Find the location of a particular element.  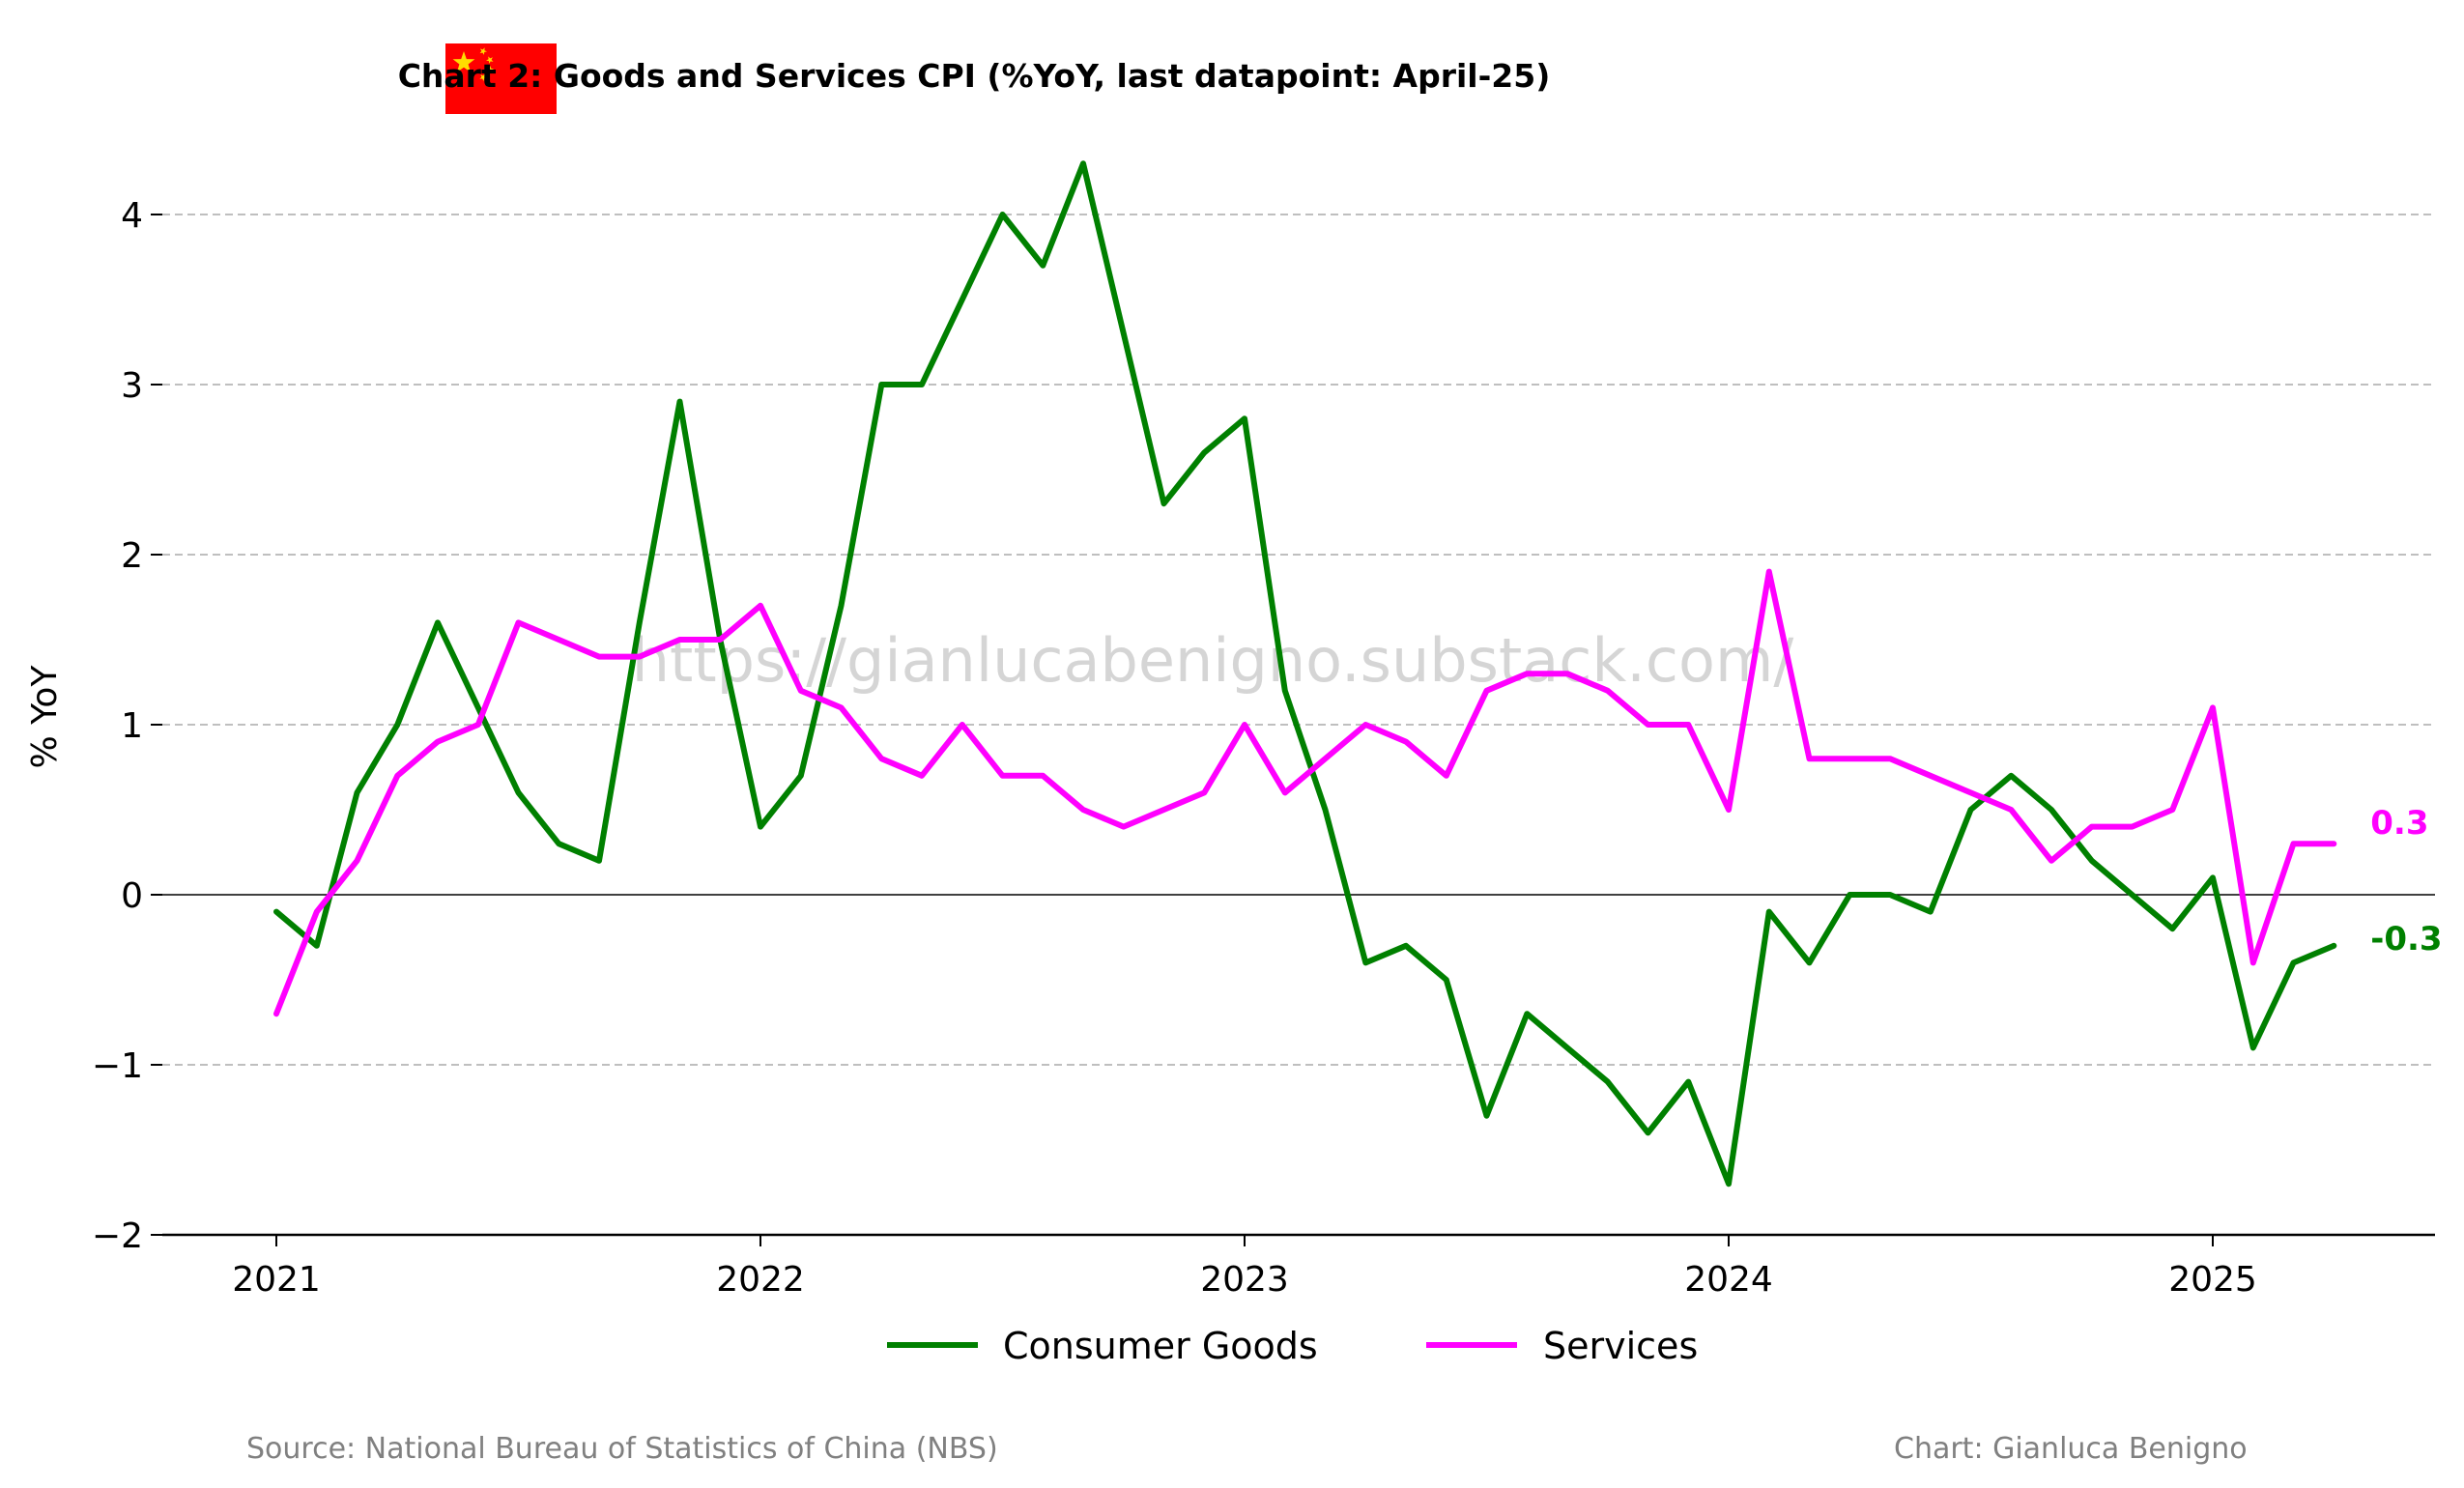

legend-item: Services is located at coordinates (1562, 1346).